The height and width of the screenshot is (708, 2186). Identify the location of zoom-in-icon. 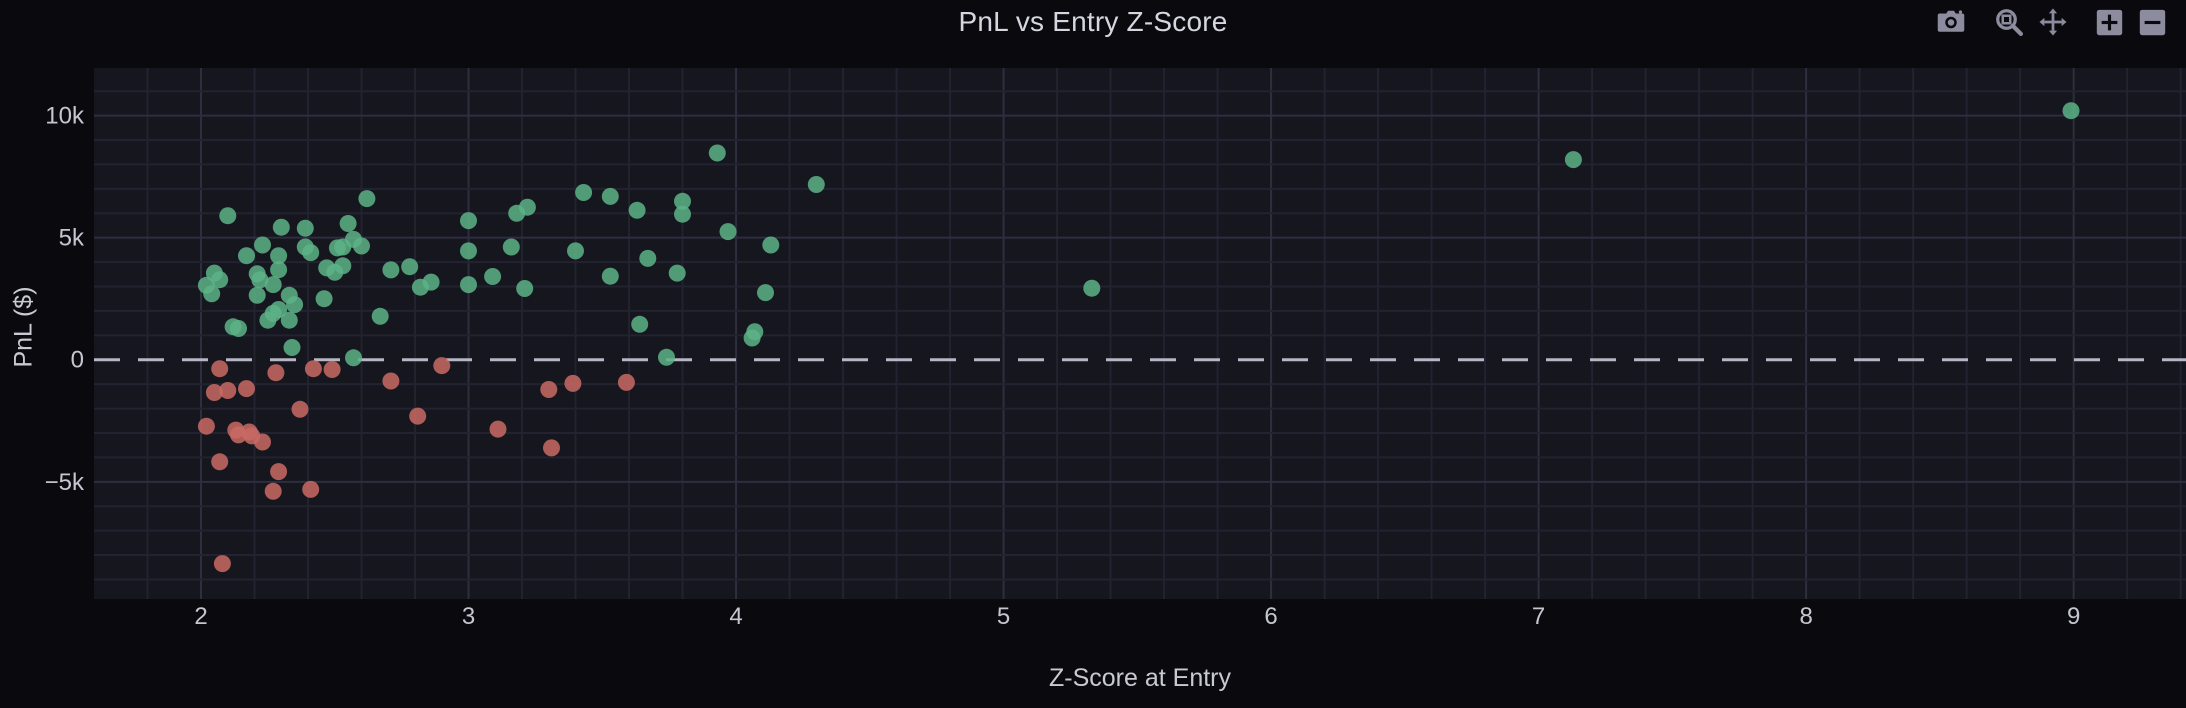
(2109, 22).